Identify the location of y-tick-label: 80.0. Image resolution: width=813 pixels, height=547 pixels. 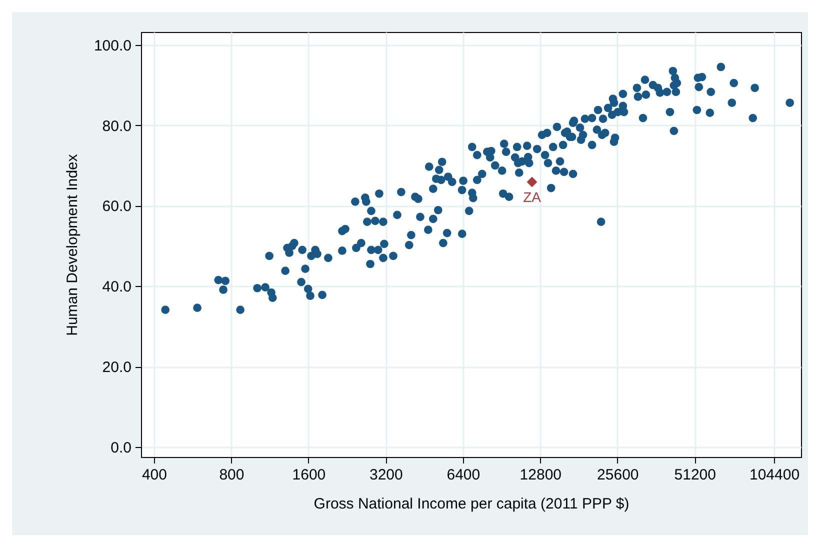
(117, 126).